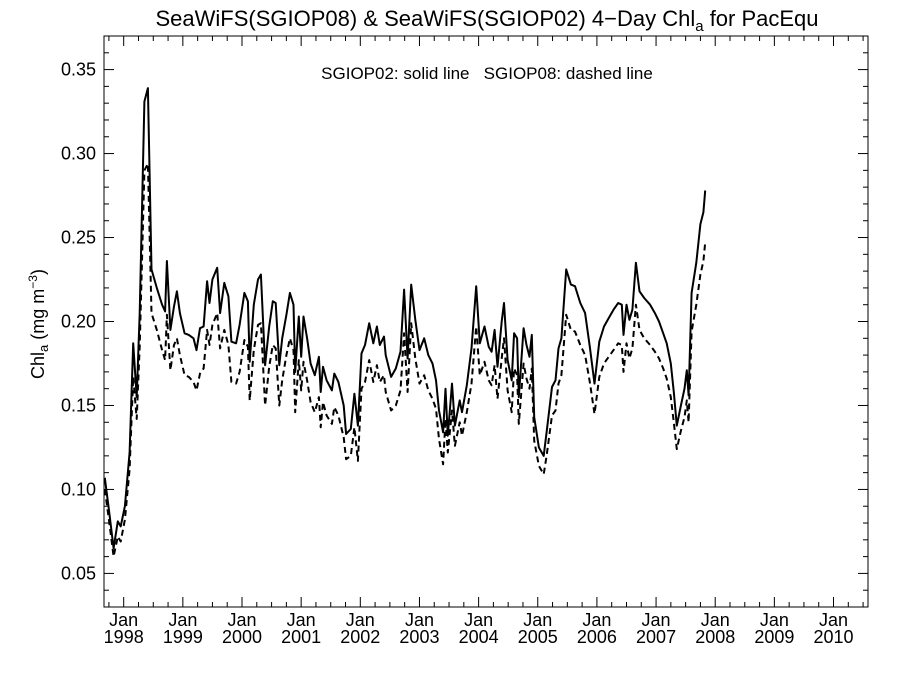  I want to click on legend-text: SGIOP02: solid line SGIOP08: dashed line, so click(487, 73).